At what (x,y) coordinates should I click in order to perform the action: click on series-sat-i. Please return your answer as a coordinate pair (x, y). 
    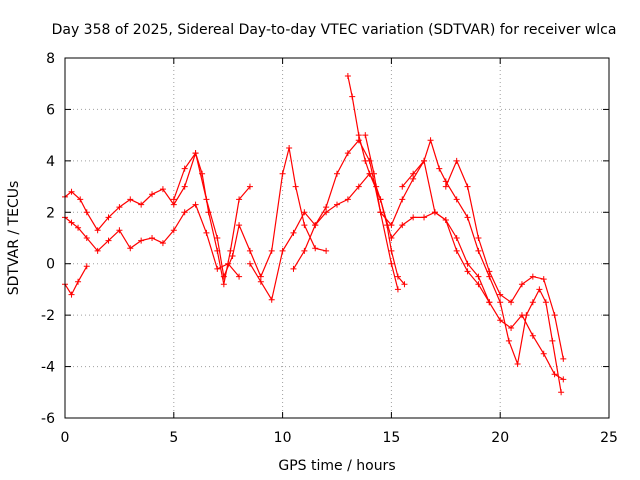
    Looking at the image, I should click on (482, 266).